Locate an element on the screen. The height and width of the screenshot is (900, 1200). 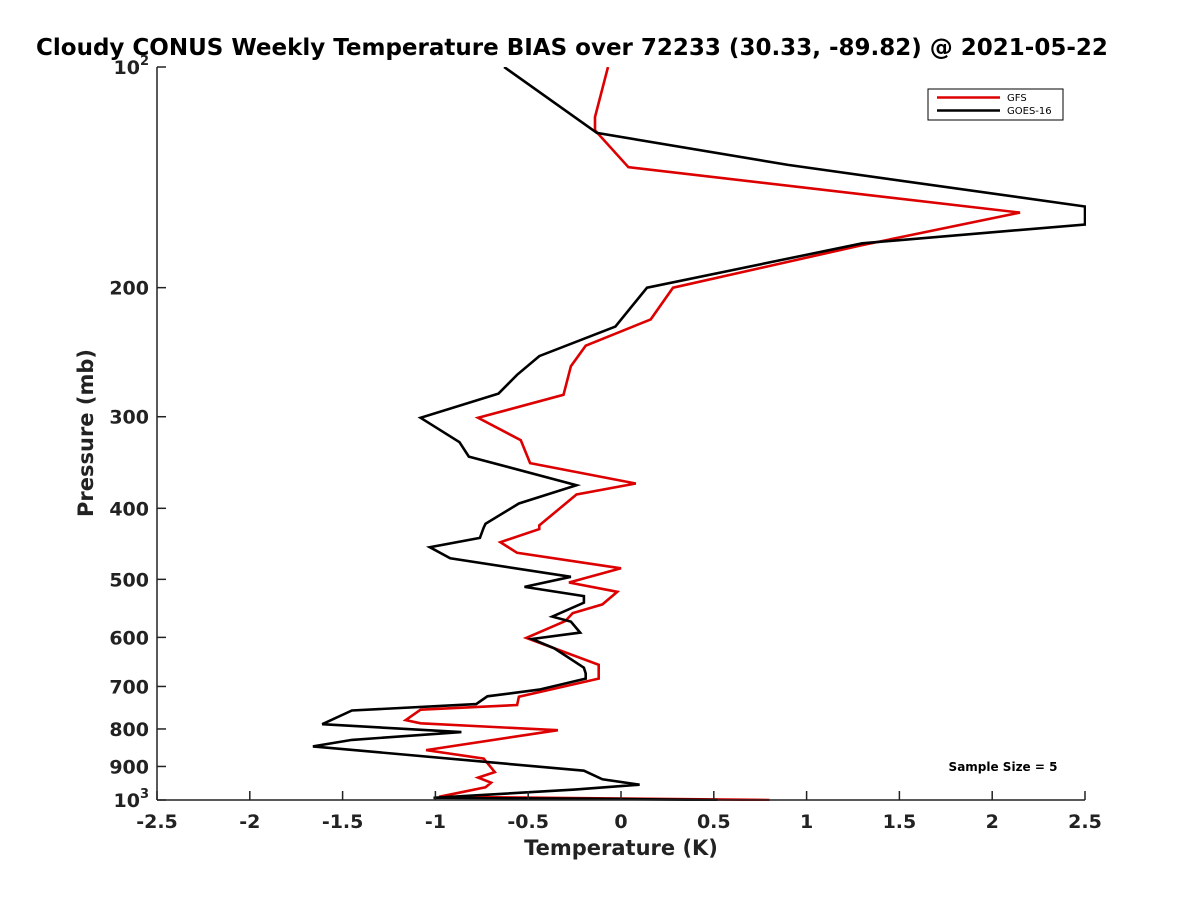
y-tick-label: 900 is located at coordinates (129, 767).